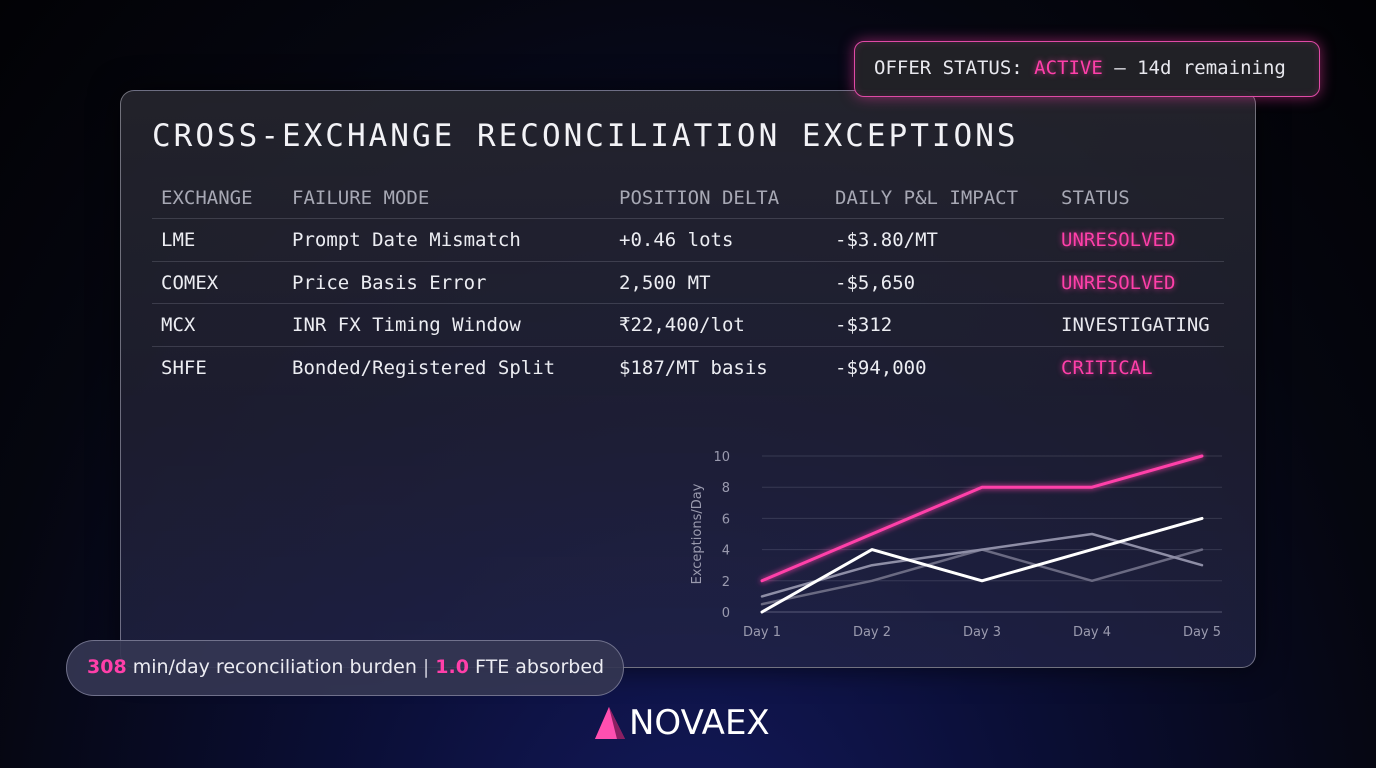 This screenshot has width=1376, height=768. I want to click on position-delta-cell: $187/MT basis, so click(693, 367).